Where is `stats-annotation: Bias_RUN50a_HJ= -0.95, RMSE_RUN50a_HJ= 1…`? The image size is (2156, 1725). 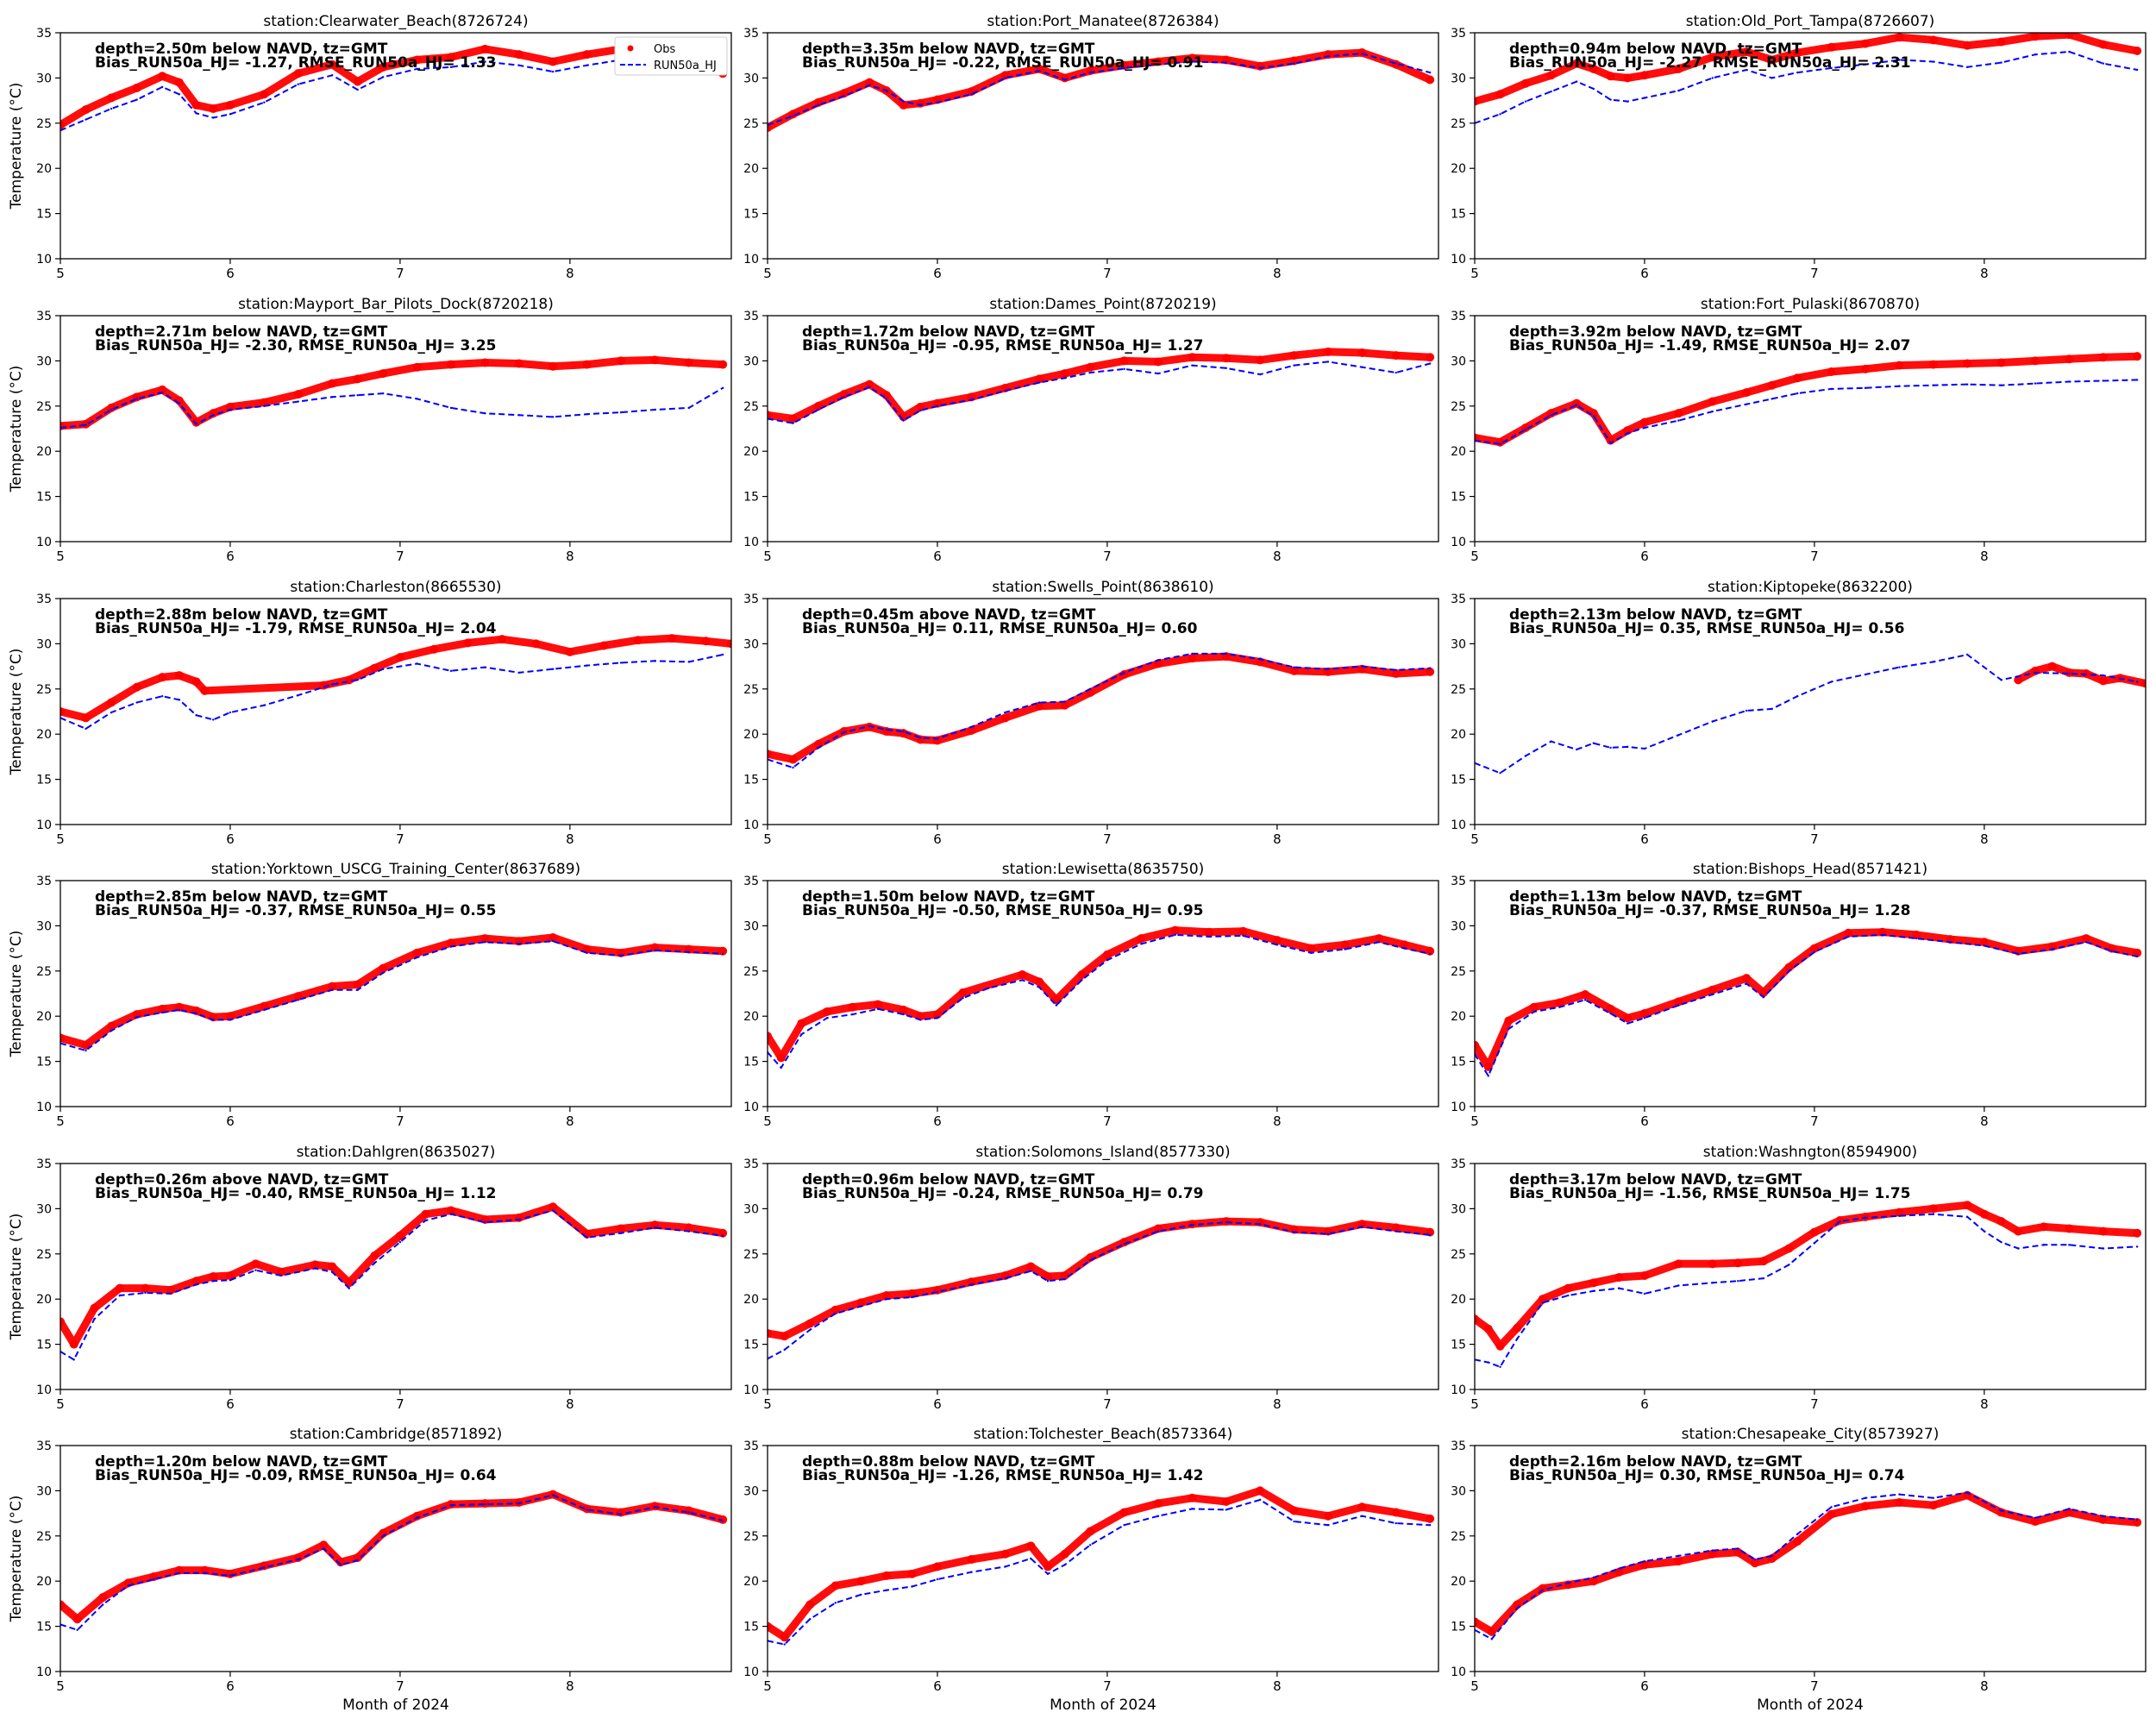 stats-annotation: Bias_RUN50a_HJ= -0.95, RMSE_RUN50a_HJ= 1… is located at coordinates (1003, 346).